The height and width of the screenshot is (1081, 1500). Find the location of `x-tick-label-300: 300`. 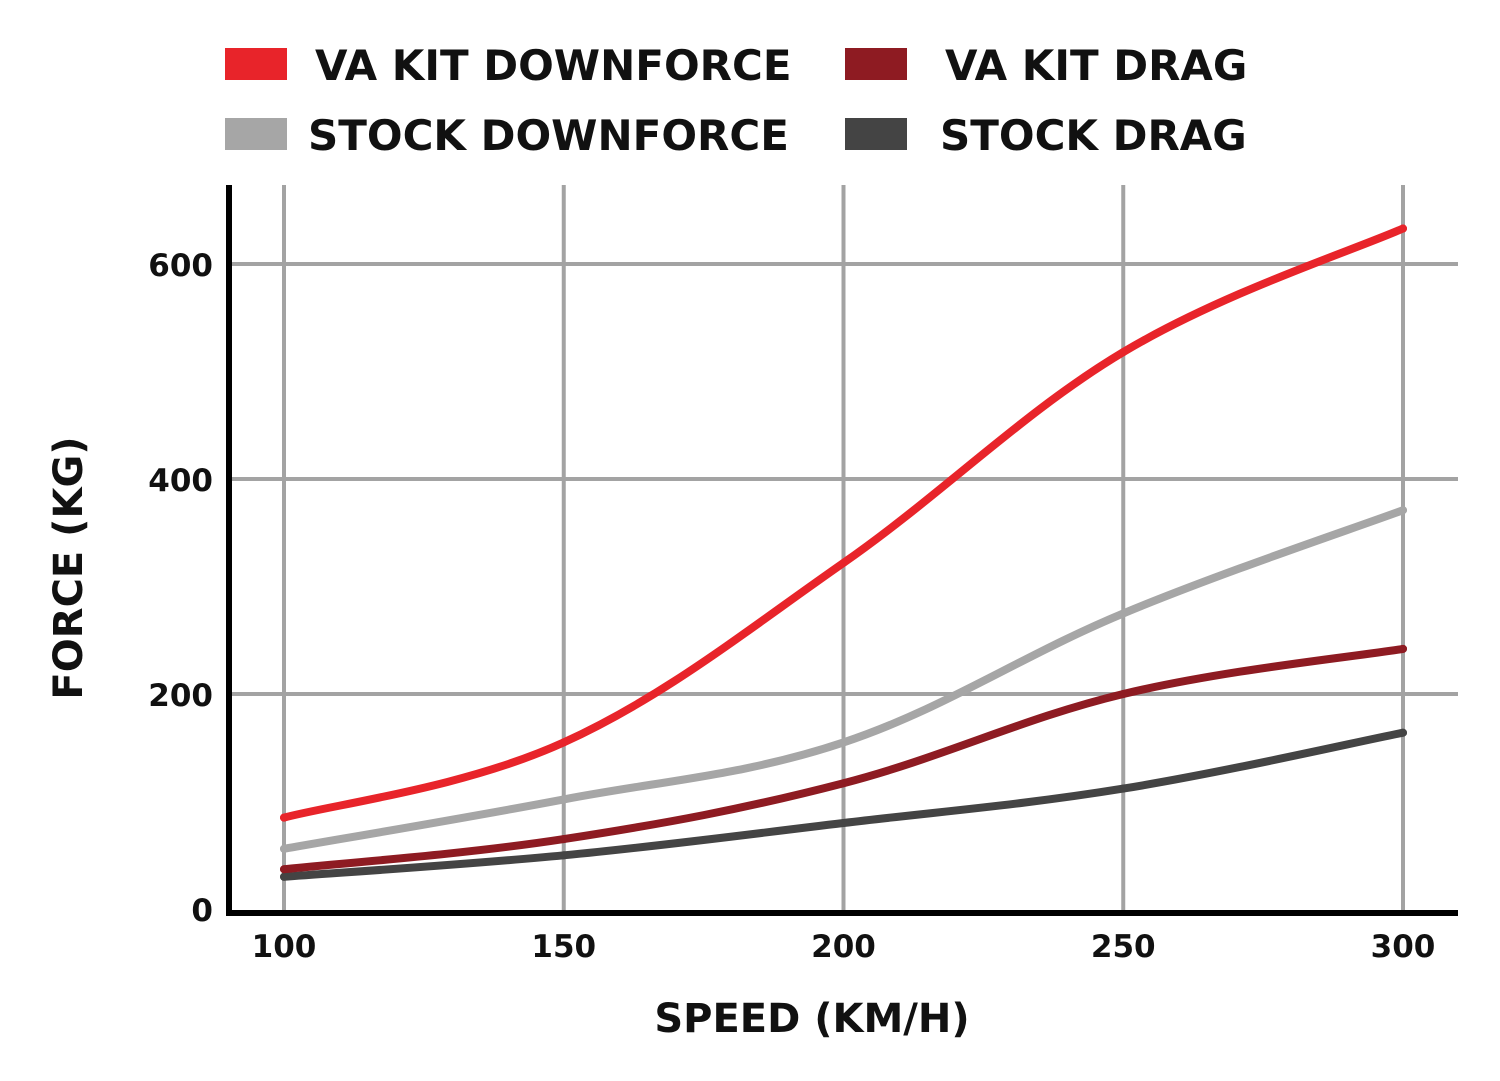

x-tick-label-300: 300 is located at coordinates (1403, 947).